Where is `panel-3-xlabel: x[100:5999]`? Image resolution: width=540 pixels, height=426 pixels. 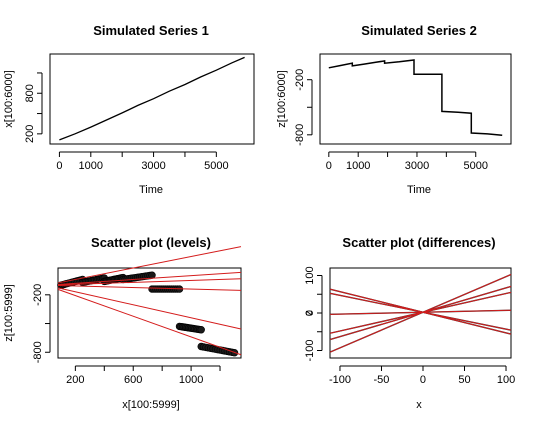 panel-3-xlabel: x[100:5999] is located at coordinates (151, 405).